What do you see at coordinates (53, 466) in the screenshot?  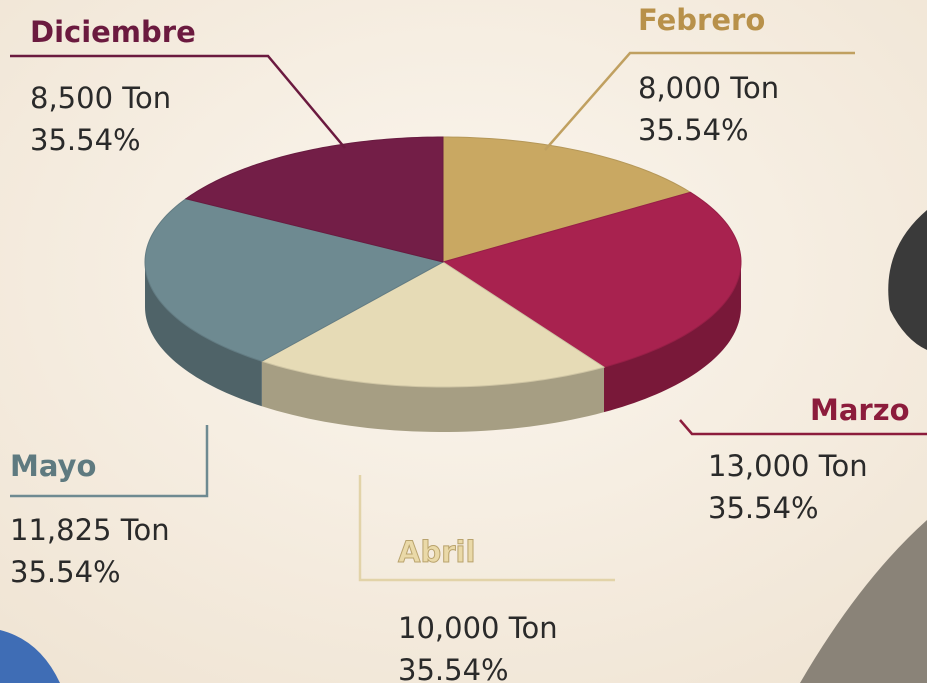 I see `category-label: Mayo` at bounding box center [53, 466].